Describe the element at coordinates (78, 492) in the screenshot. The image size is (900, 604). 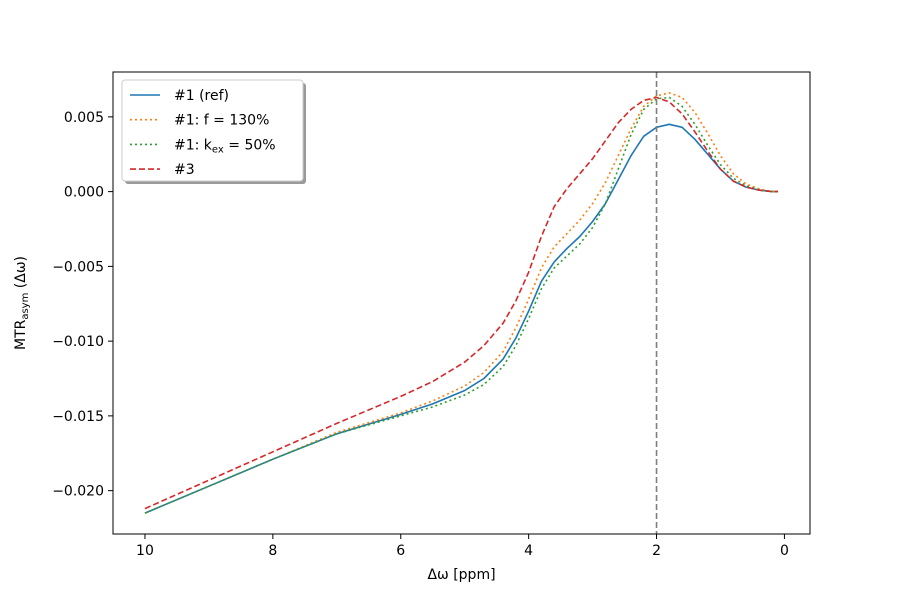
I see `y-tick-label: −0.020` at that location.